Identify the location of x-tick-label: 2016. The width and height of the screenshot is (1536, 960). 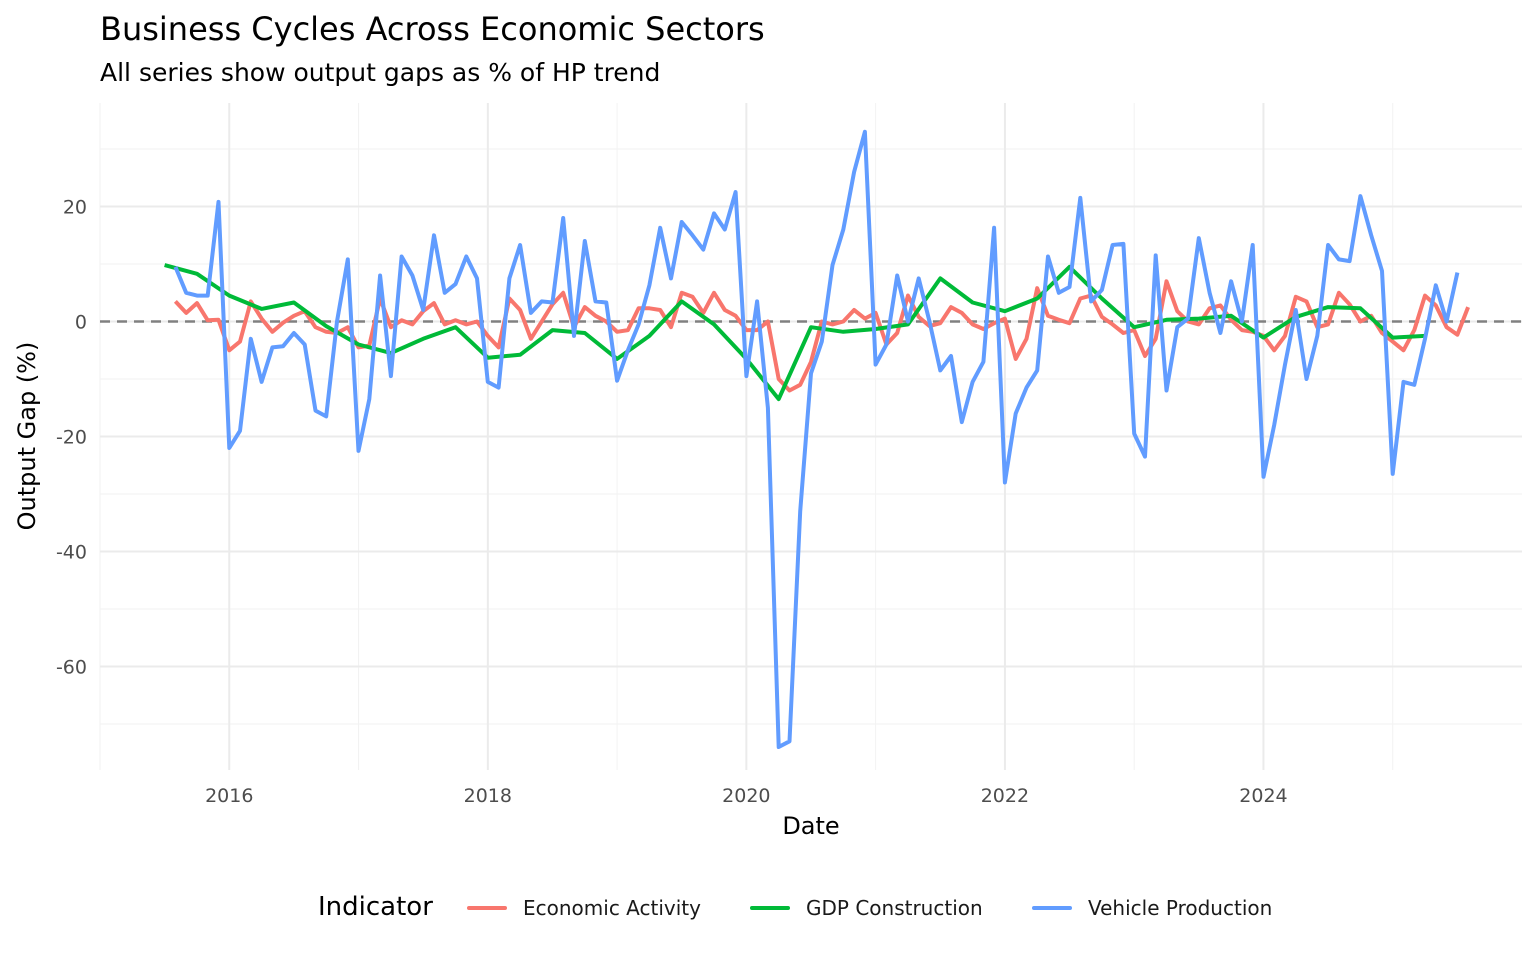
(229, 796).